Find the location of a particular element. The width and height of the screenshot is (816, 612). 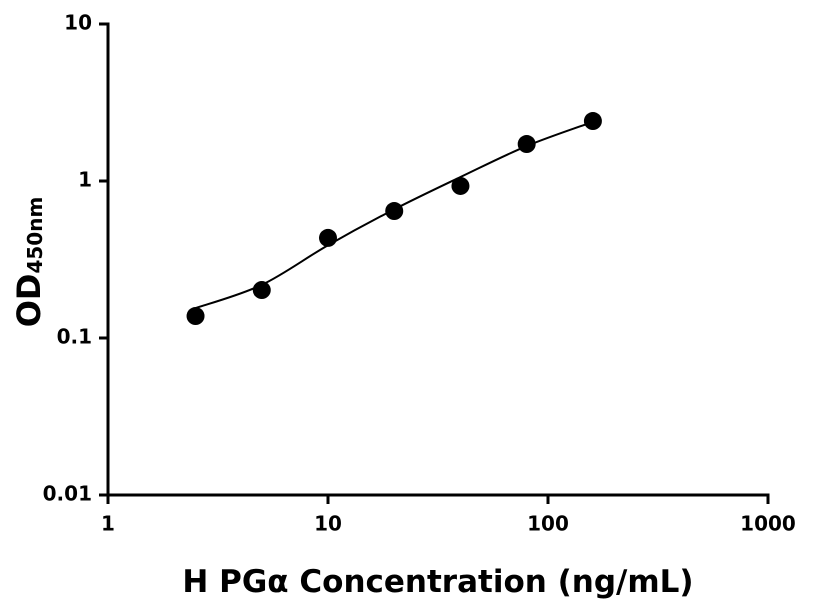

y-axis-label-main: OD is located at coordinates (29, 301).